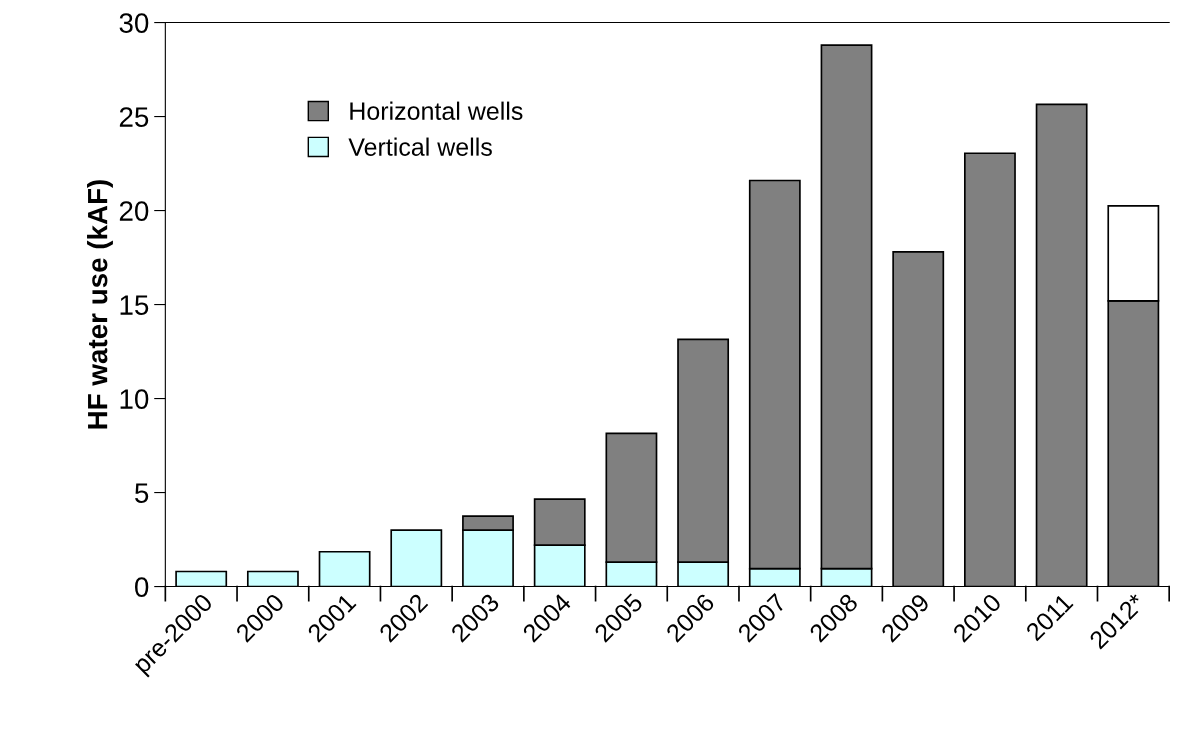 The height and width of the screenshot is (752, 1181). Describe the element at coordinates (100, 304) in the screenshot. I see `y-axis-title: HF water use (kAF)` at that location.